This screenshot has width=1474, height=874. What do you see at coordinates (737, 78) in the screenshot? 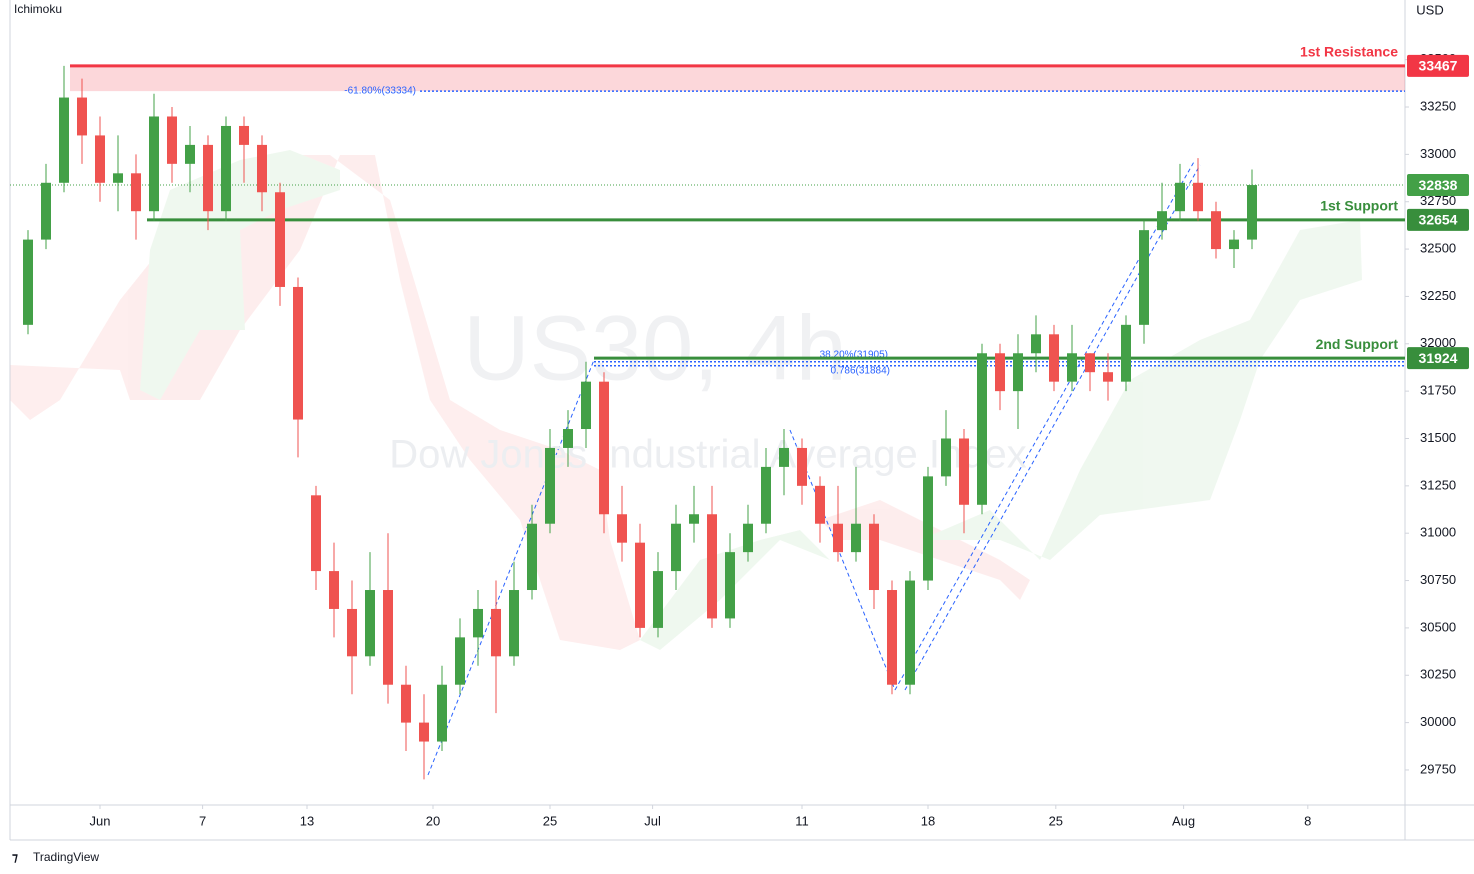
I see `resistance-zone` at bounding box center [737, 78].